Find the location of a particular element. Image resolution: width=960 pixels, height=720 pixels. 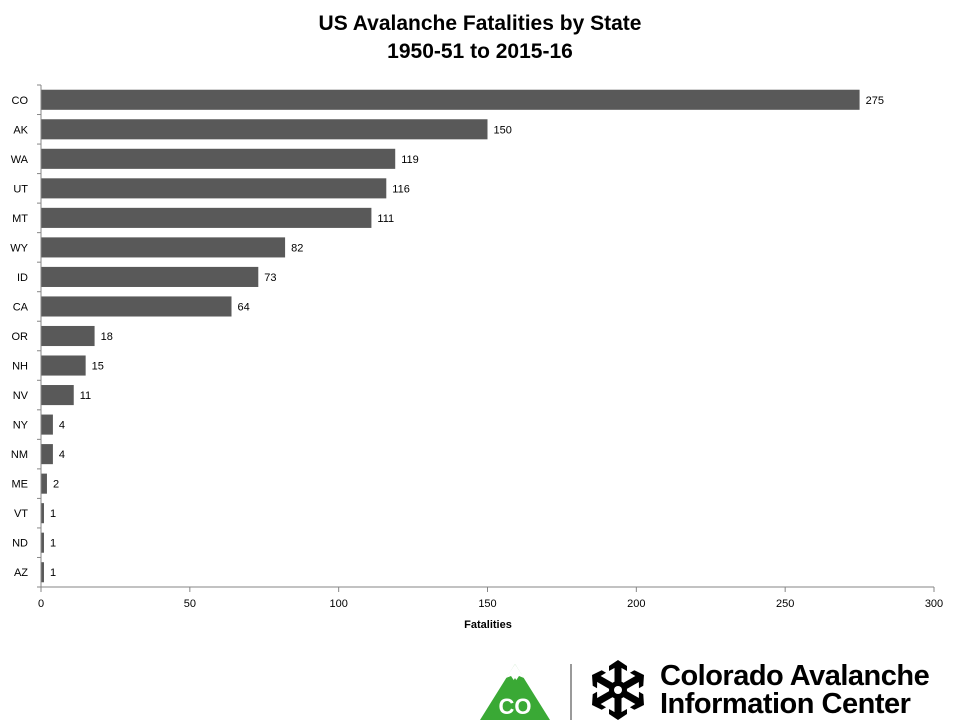

data-label-UT: 116 is located at coordinates (401, 189).